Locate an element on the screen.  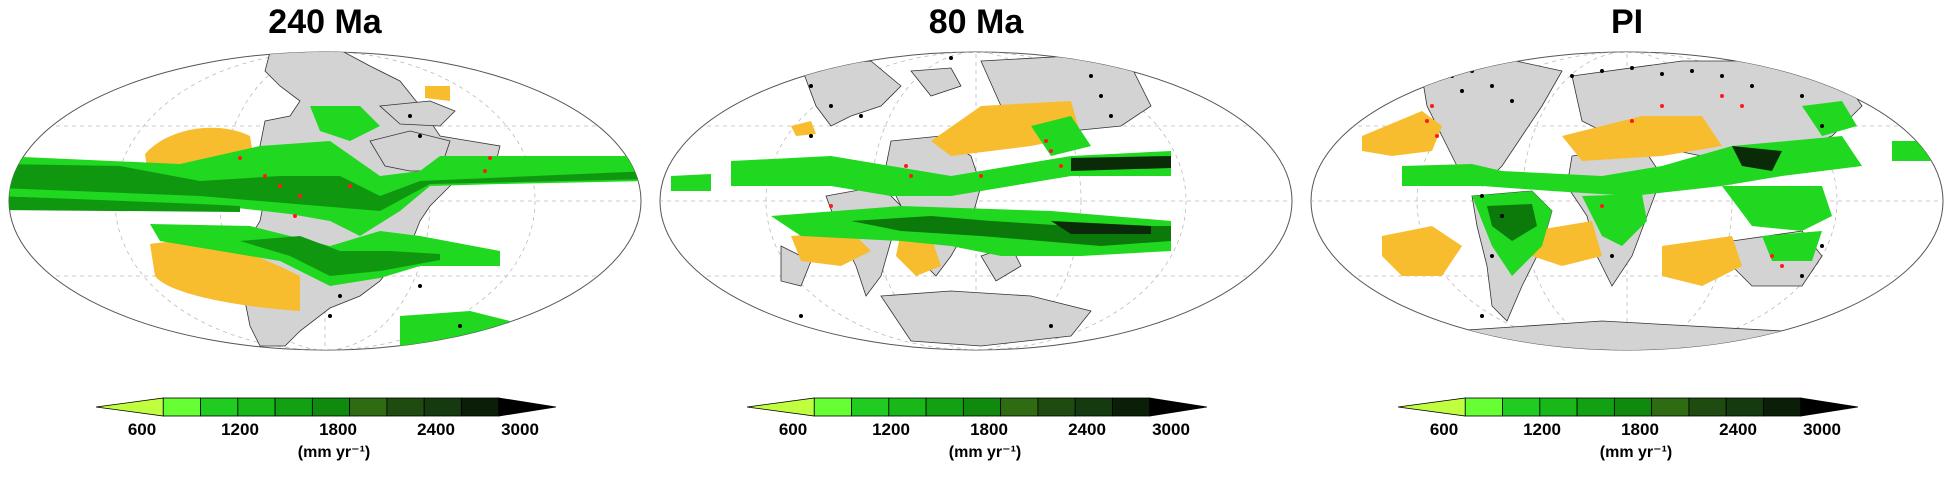
panel-title: 240 Ma is located at coordinates (325, 22).